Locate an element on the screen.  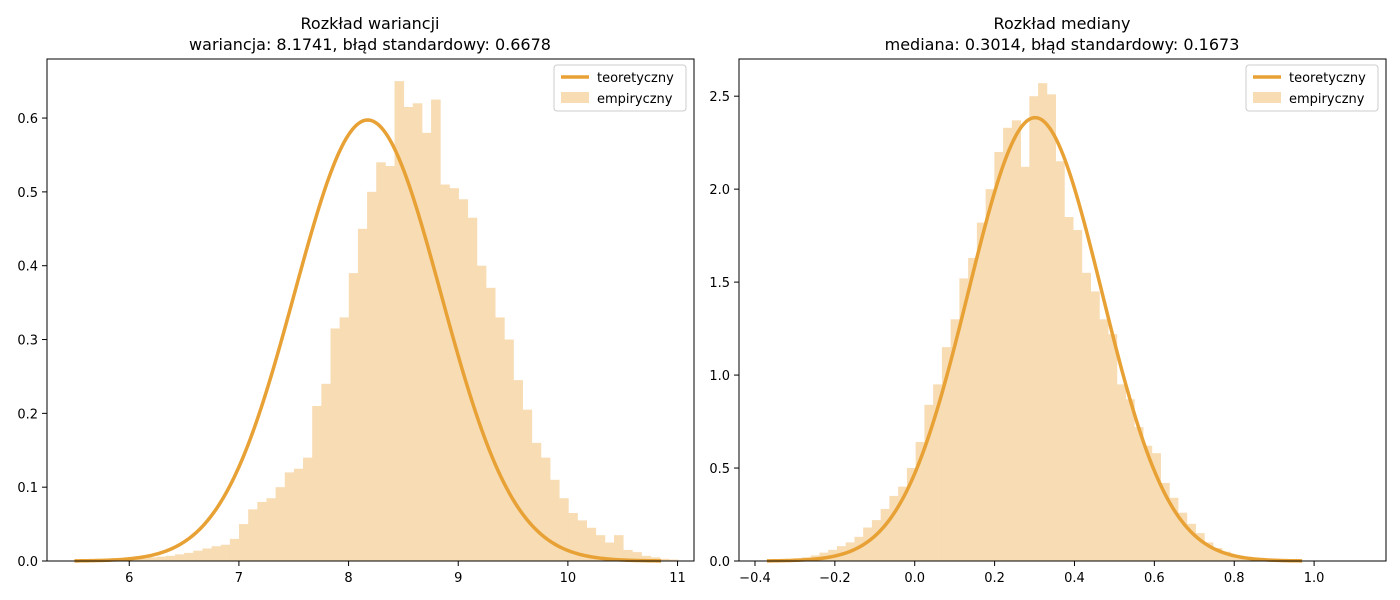
x-tick-label: 0.6 is located at coordinates (1154, 578).